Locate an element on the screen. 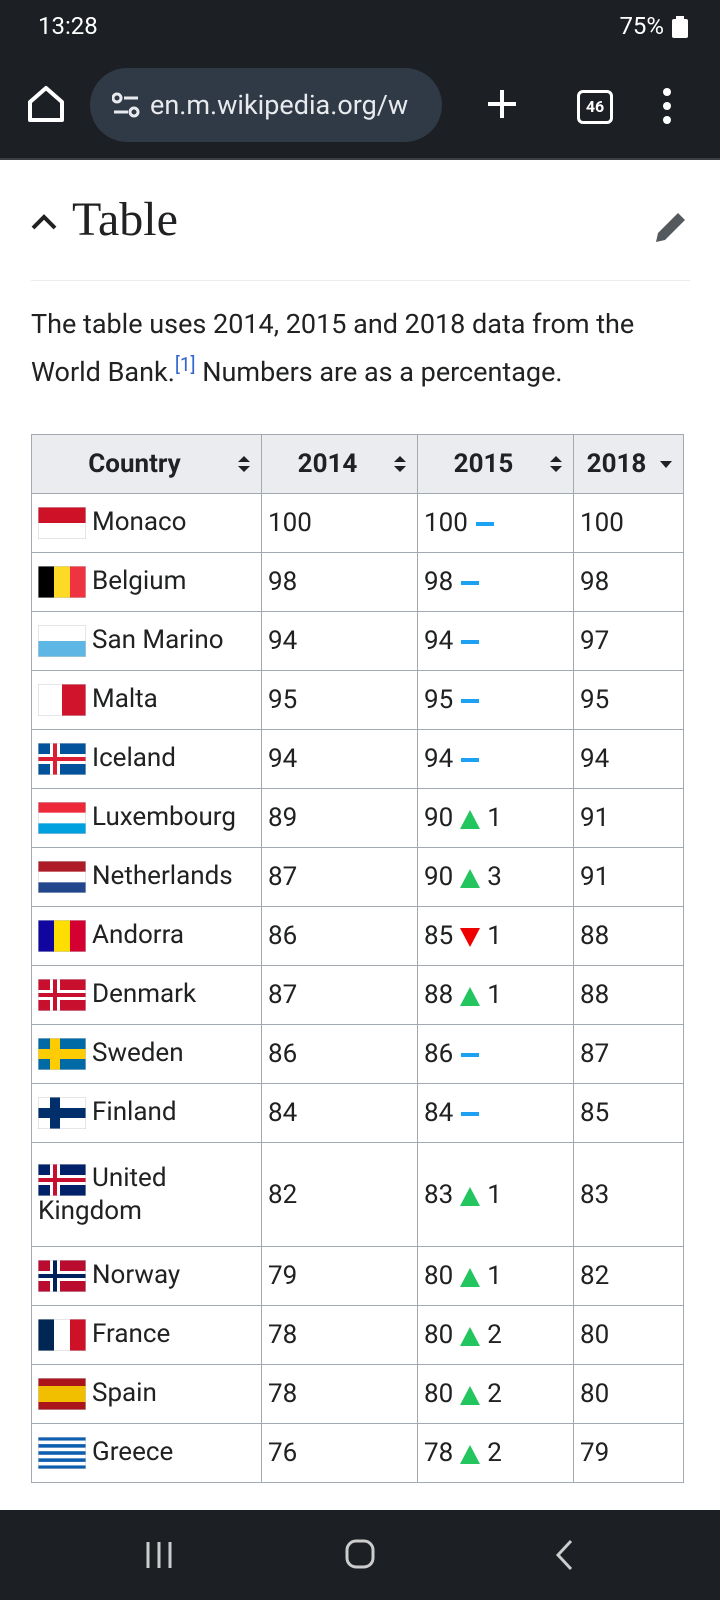 Image resolution: width=720 pixels, height=1600 pixels. table-row: Belgium 98 98 98 is located at coordinates (357, 582).